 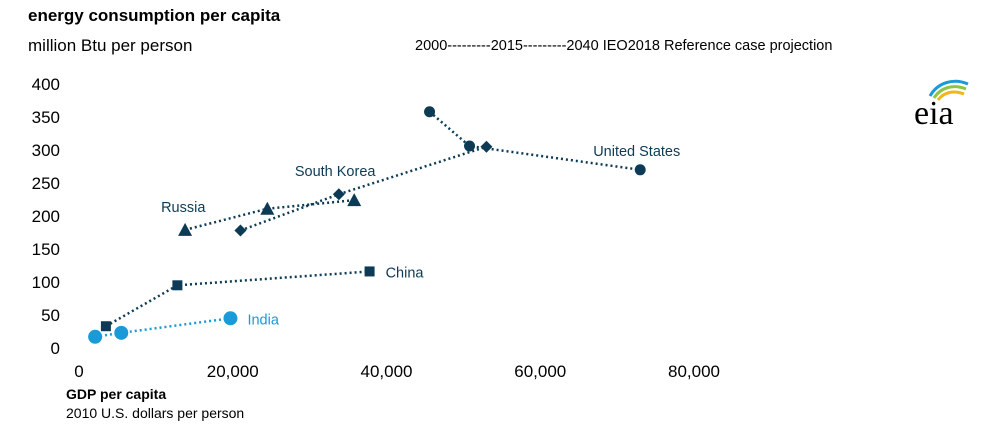 What do you see at coordinates (336, 172) in the screenshot?
I see `south-korea-label: South Korea` at bounding box center [336, 172].